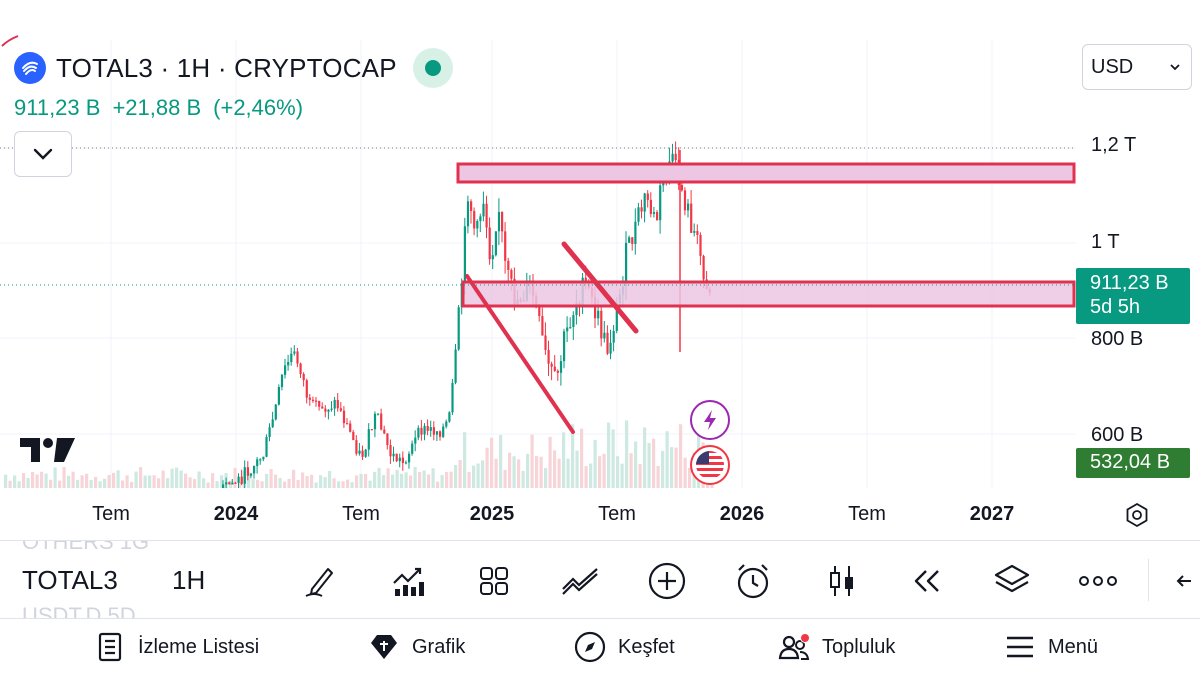 The height and width of the screenshot is (675, 1200). Describe the element at coordinates (1105, 242) in the screenshot. I see `price-axis-label: 1 T` at that location.